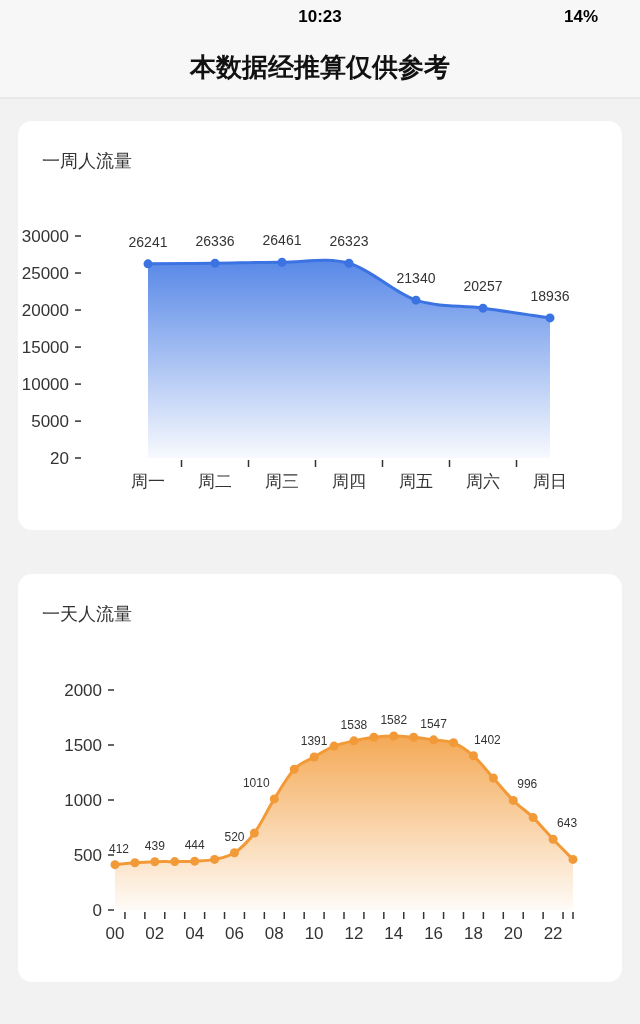 Image resolution: width=640 pixels, height=1024 pixels. I want to click on x-tick-label: 18, so click(473, 933).